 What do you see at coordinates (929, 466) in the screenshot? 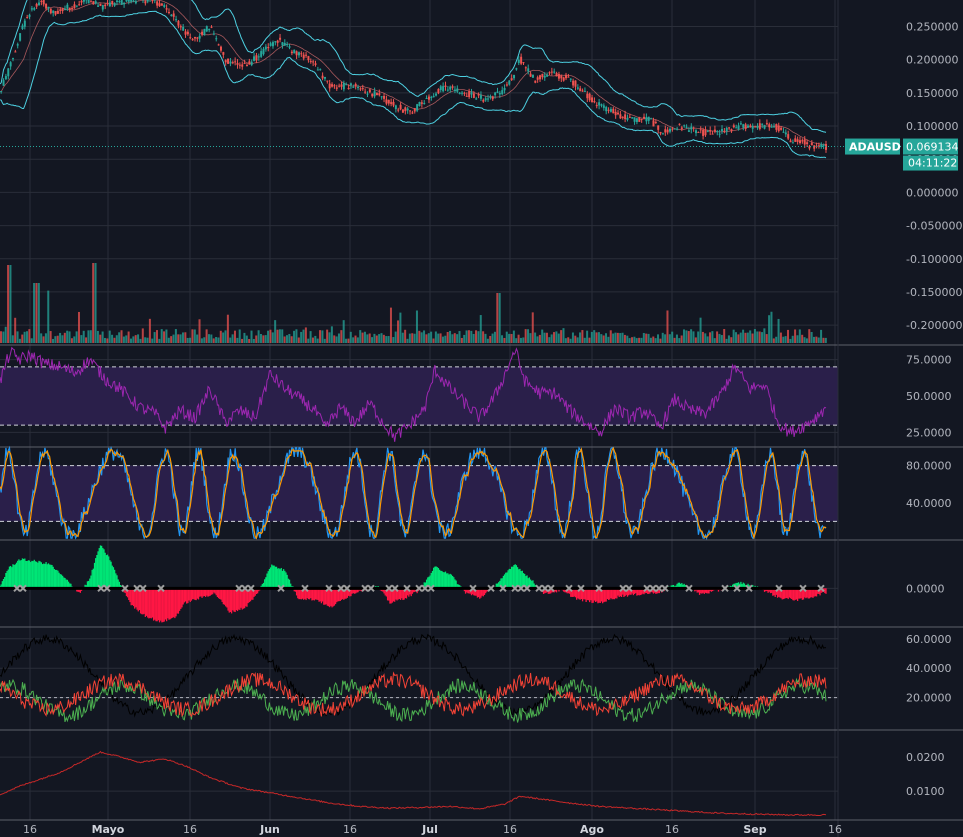
I see `stoch-y-tick: 80.0000` at bounding box center [929, 466].